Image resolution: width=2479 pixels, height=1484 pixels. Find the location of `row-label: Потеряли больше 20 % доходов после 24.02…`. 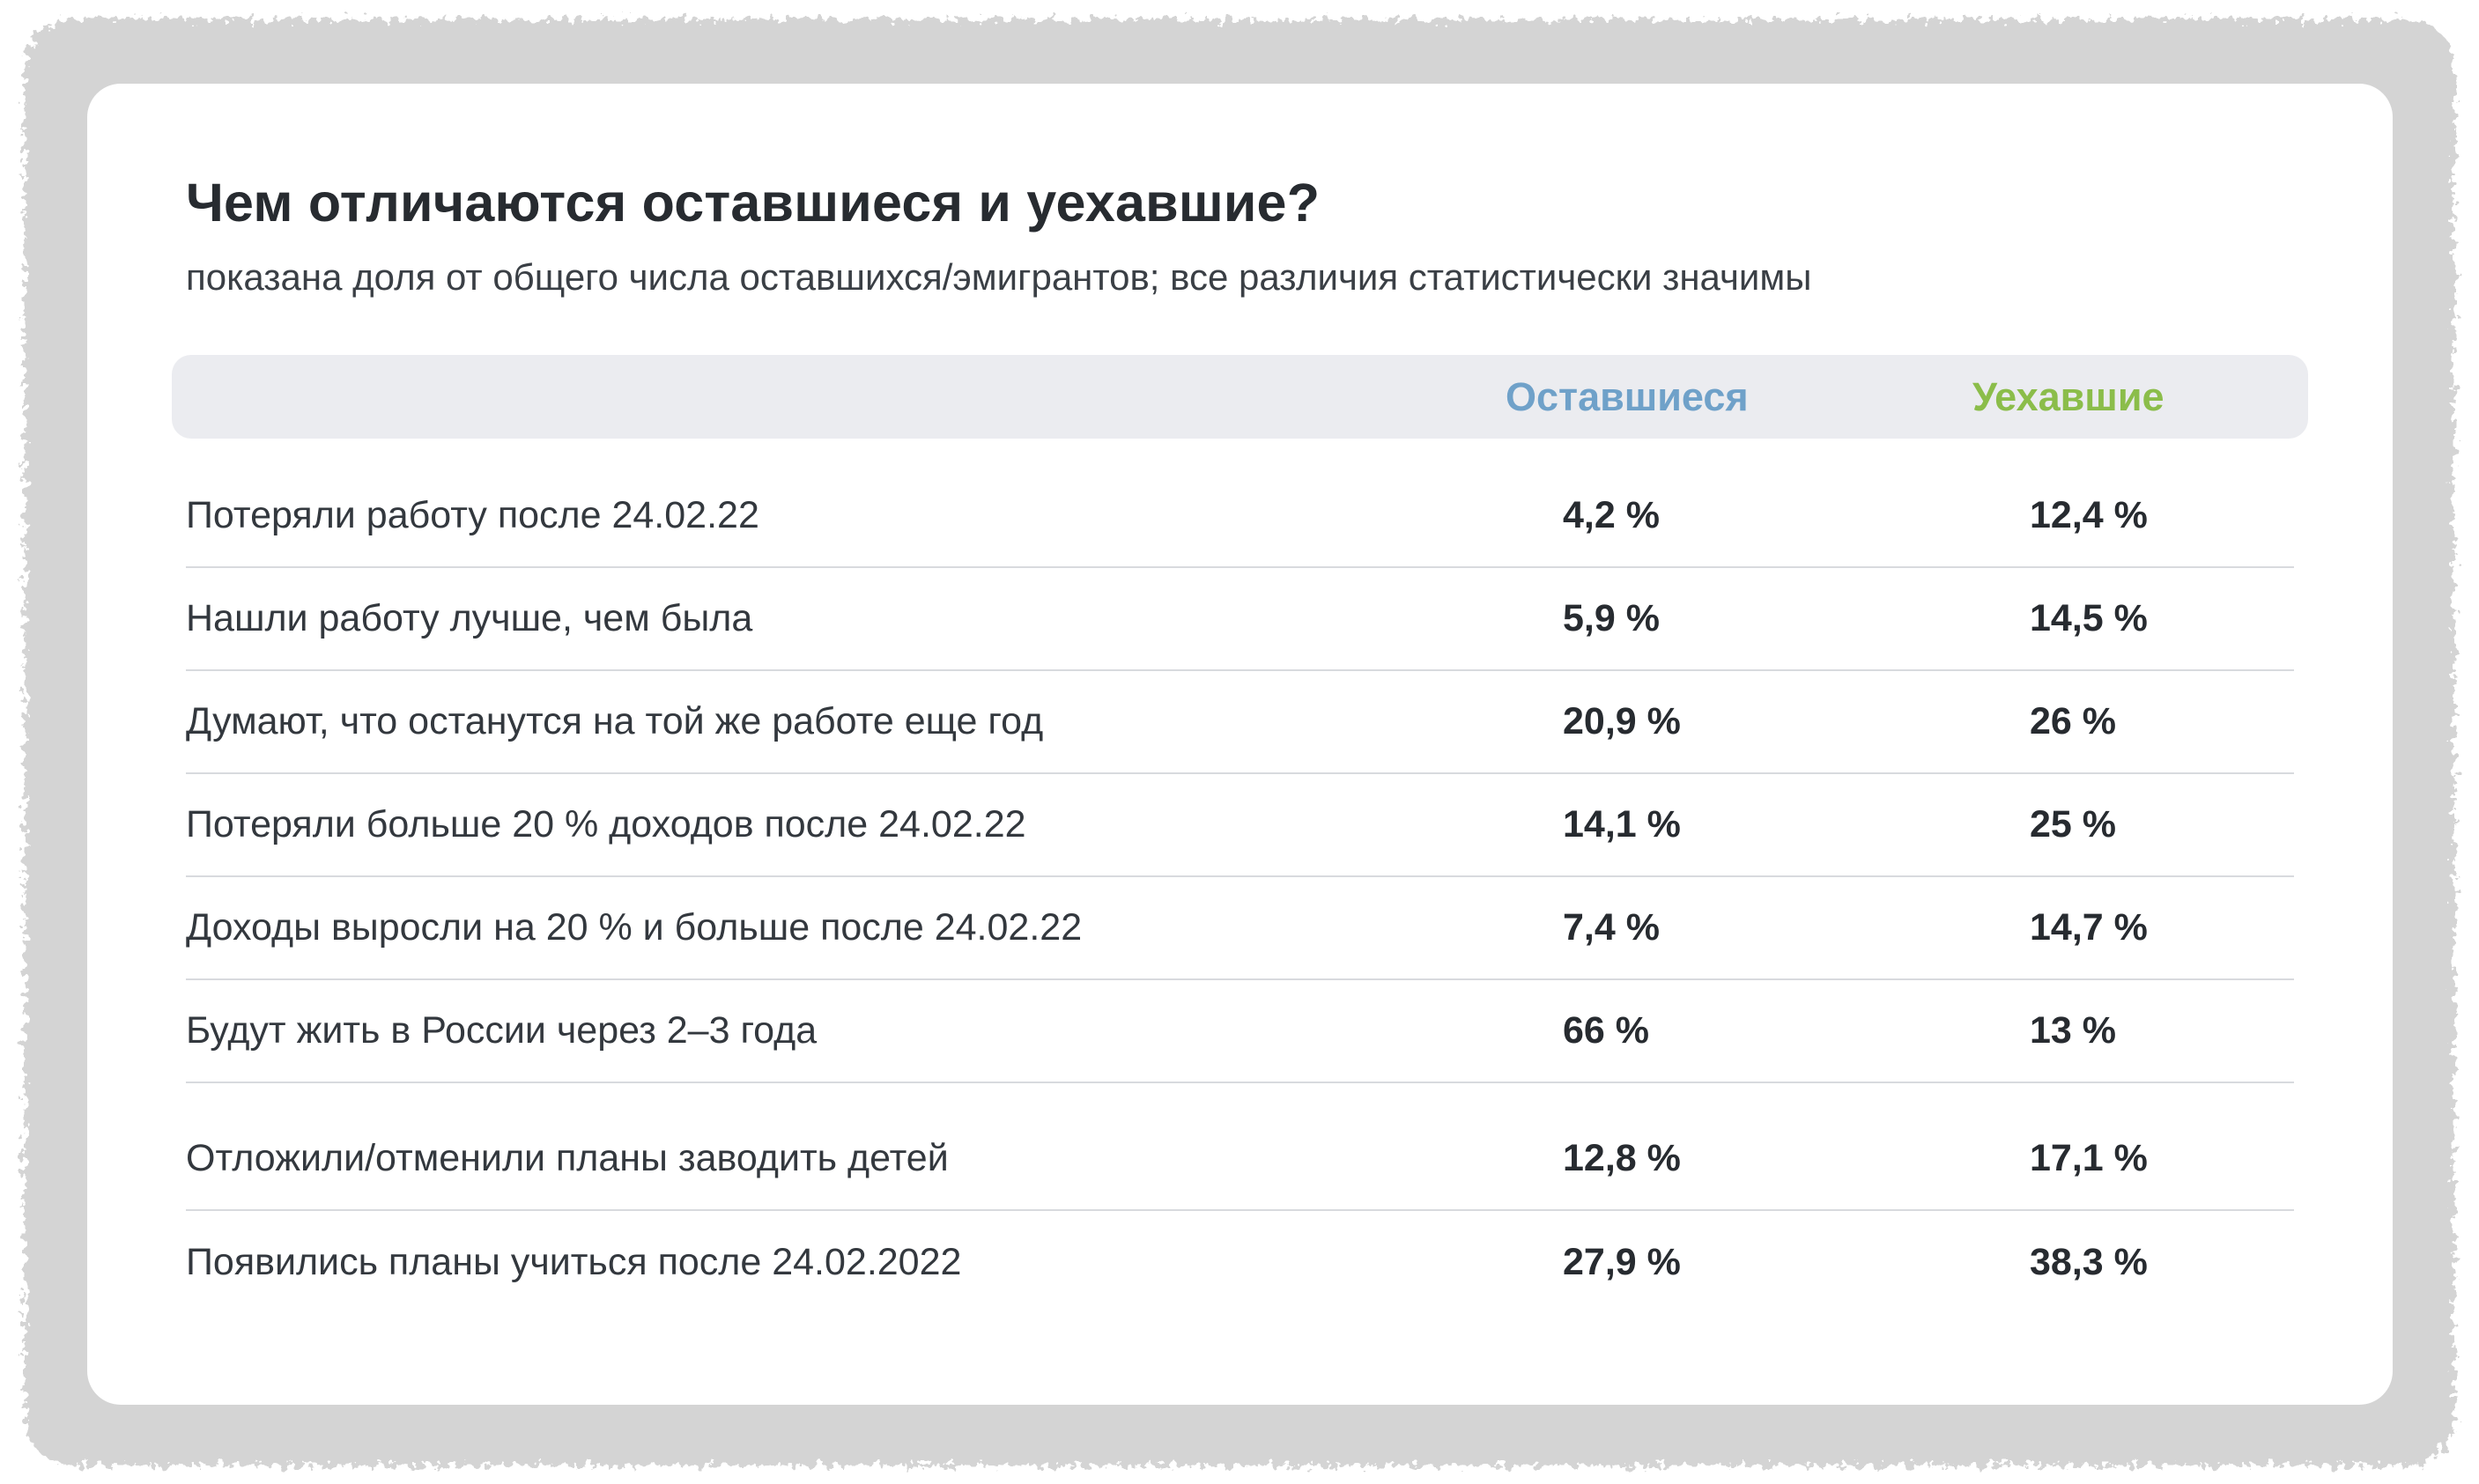

row-label: Потеряли больше 20 % доходов после 24.02… is located at coordinates (606, 824).